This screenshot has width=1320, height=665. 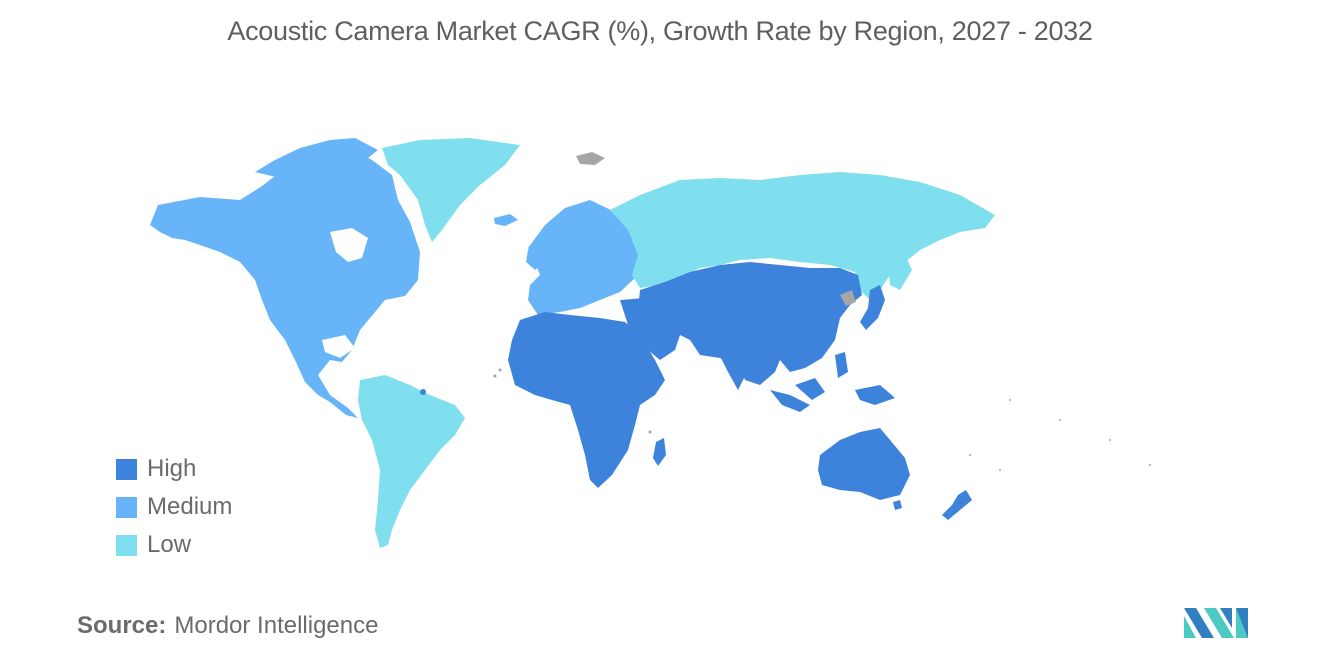 I want to click on legend-swatch-medium, so click(x=126, y=507).